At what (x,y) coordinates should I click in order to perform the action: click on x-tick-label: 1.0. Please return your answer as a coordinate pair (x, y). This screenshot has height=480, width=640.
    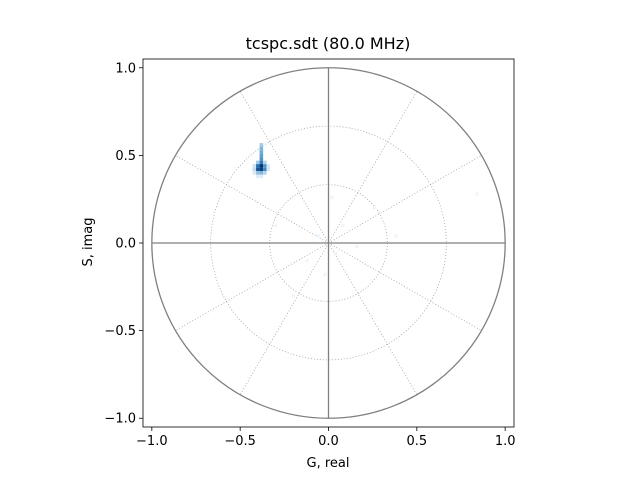
    Looking at the image, I should click on (505, 441).